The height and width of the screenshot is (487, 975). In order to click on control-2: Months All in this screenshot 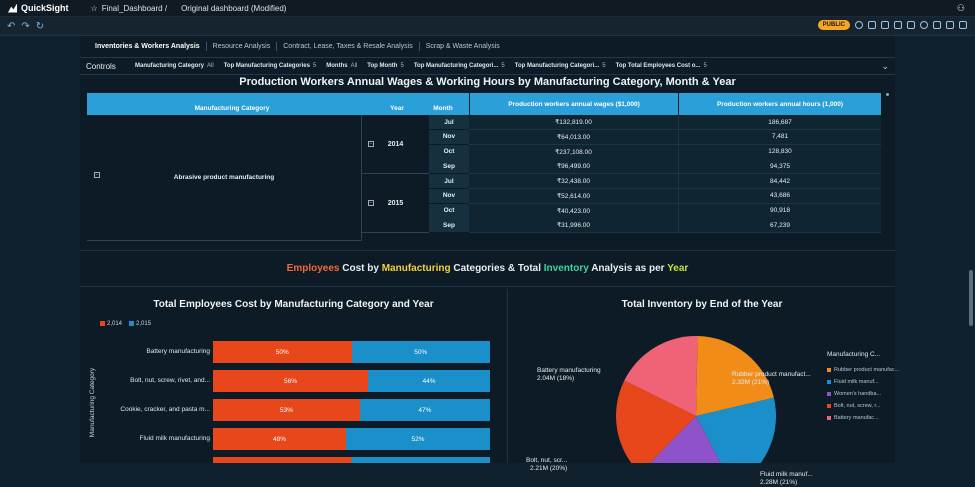, I will do `click(341, 66)`.